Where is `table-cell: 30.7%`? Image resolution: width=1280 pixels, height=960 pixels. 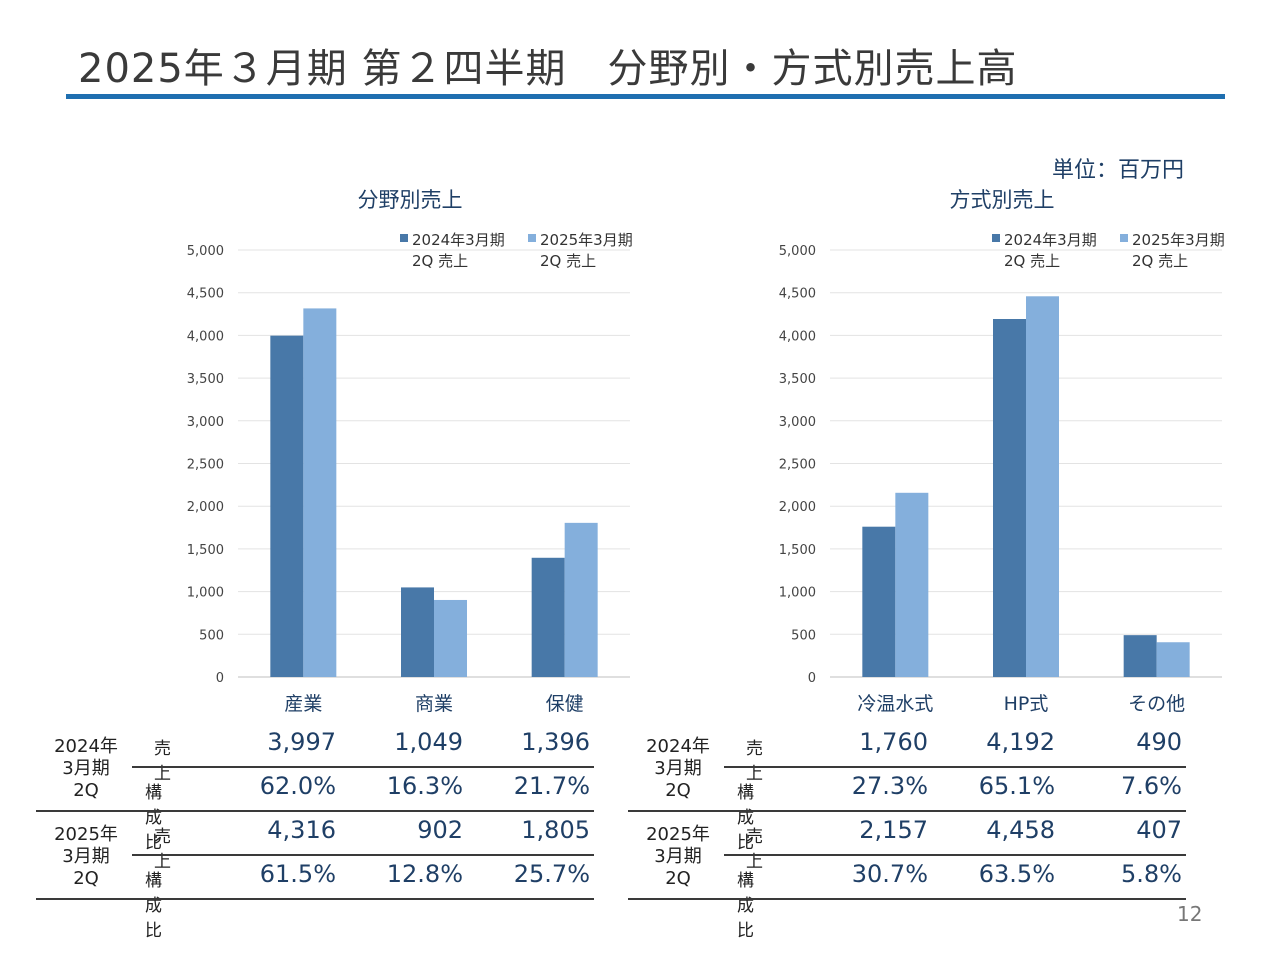 table-cell: 30.7% is located at coordinates (889, 874).